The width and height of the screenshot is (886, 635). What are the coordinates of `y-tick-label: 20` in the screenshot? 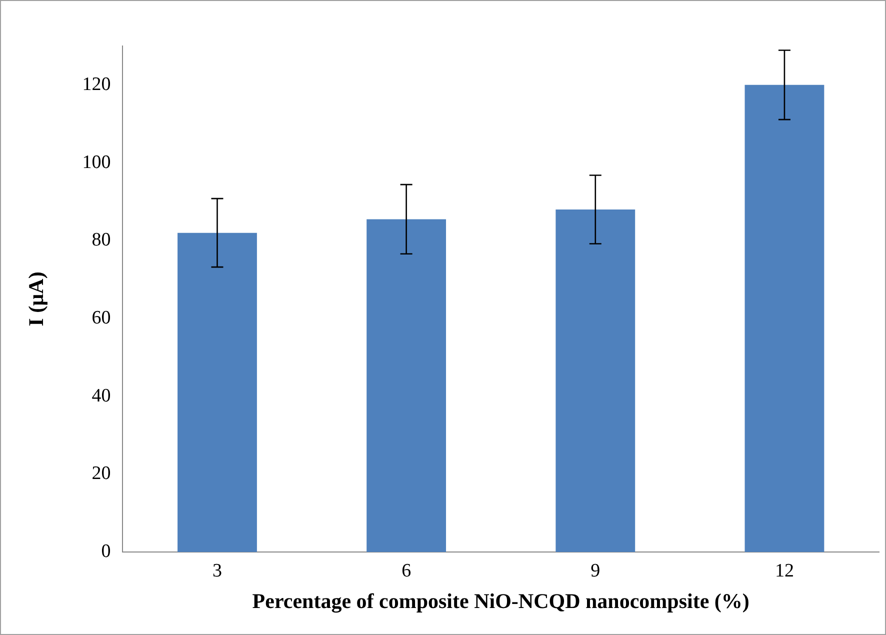 It's located at (101, 473).